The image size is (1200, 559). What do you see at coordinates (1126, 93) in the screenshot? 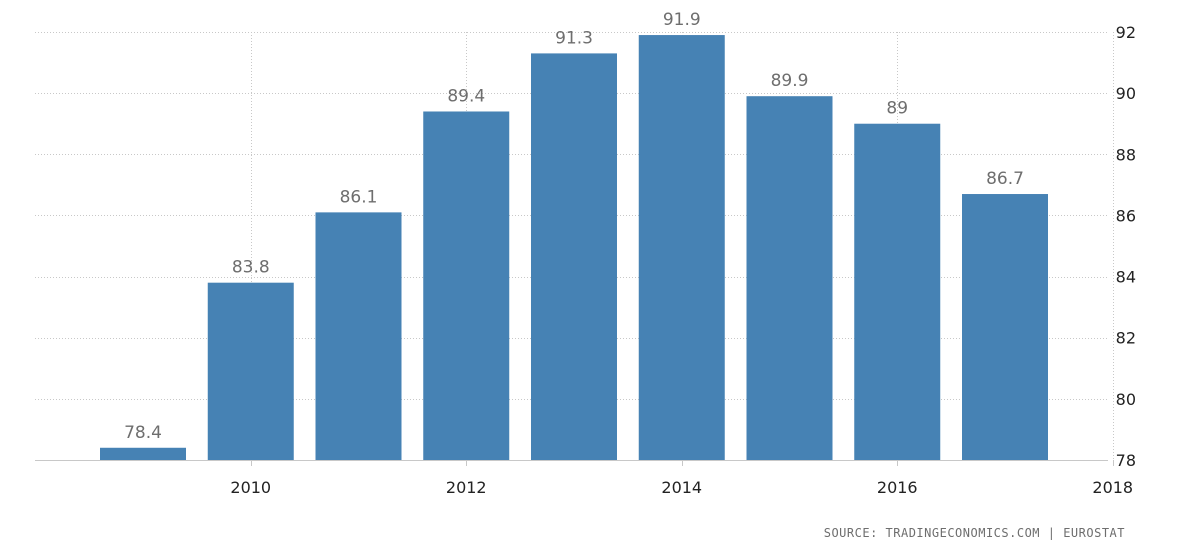
I see `y-tick-label: 90` at bounding box center [1126, 93].